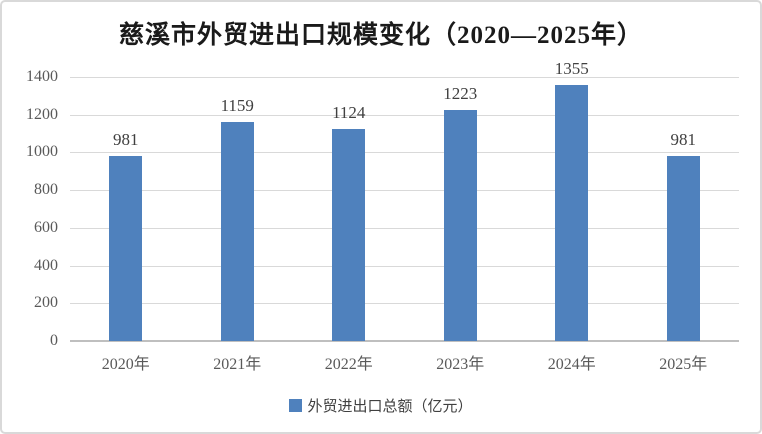 The width and height of the screenshot is (762, 434). Describe the element at coordinates (42, 152) in the screenshot. I see `y-axis-tick-label: 1000` at that location.